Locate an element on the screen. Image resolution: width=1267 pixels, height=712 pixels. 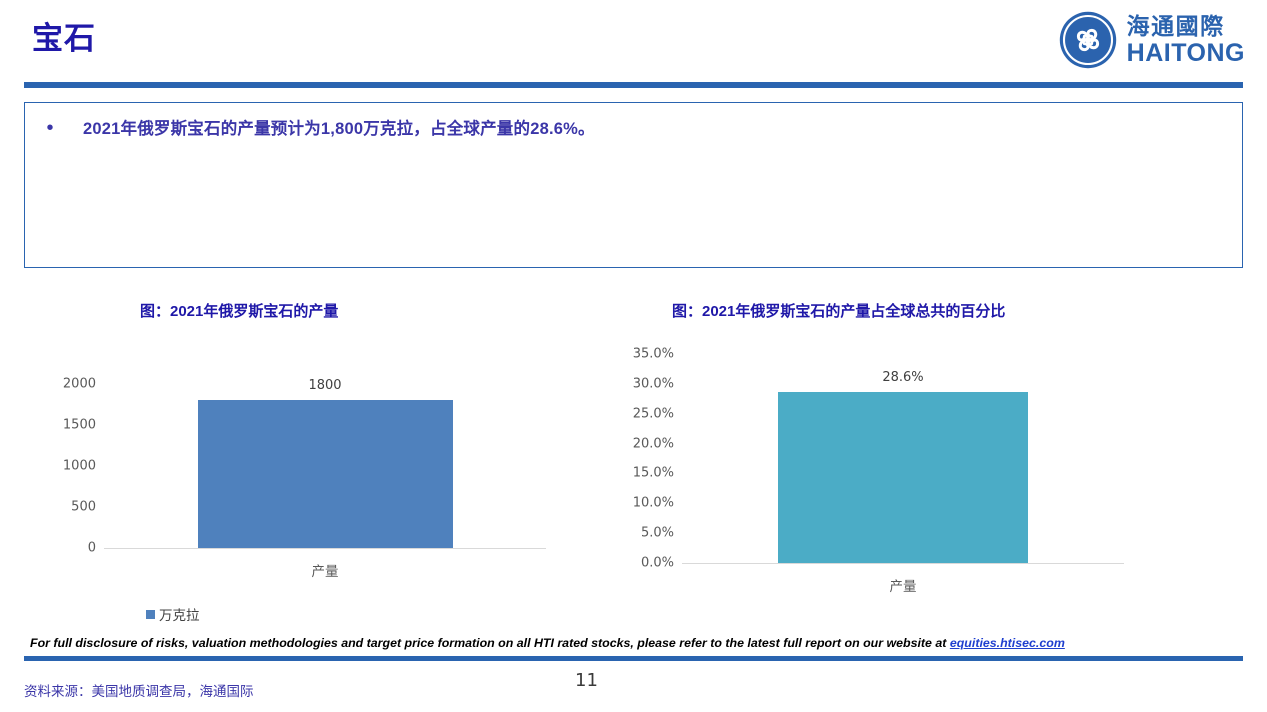
y-axis-tick: 0.0% is located at coordinates (657, 563).